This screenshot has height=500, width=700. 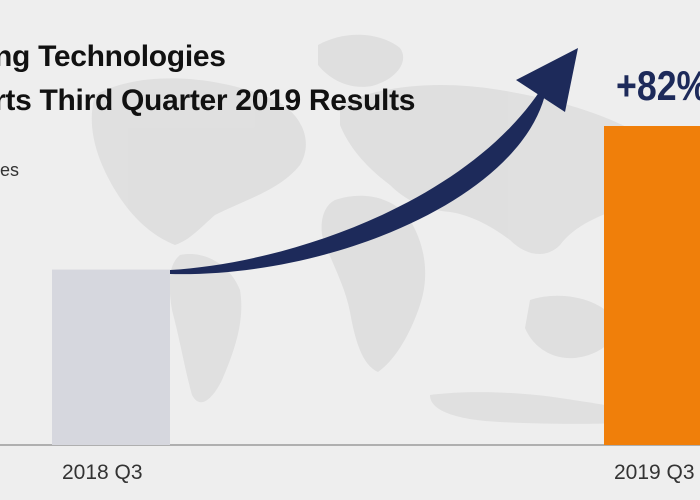 I want to click on chart-title-line-1: ng Technologies, so click(x=113, y=56).